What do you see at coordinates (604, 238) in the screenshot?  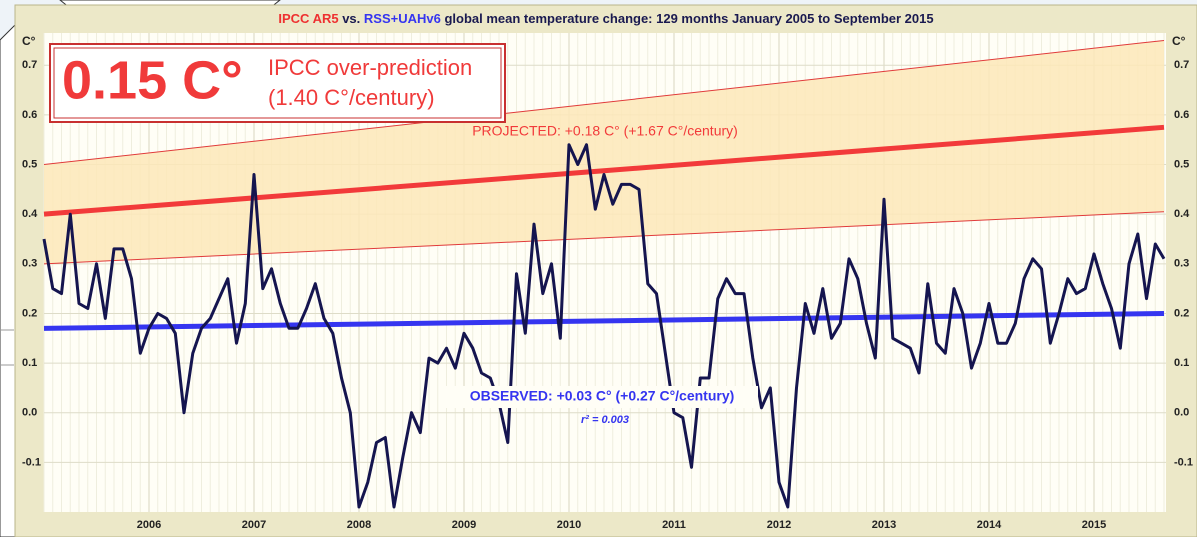 I see `band-edge` at bounding box center [604, 238].